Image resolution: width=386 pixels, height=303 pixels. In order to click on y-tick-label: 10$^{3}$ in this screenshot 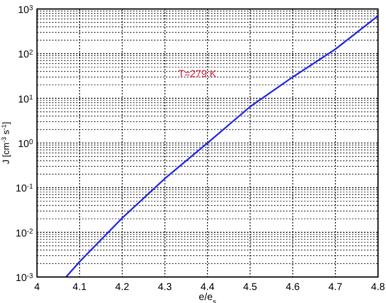, I will do `click(26, 10)`.